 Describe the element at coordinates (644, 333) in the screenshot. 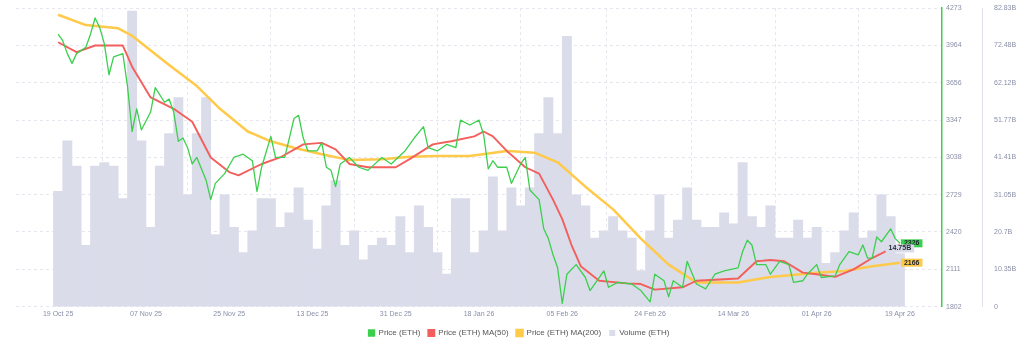

I see `legend-label: Volume (ETH)` at that location.